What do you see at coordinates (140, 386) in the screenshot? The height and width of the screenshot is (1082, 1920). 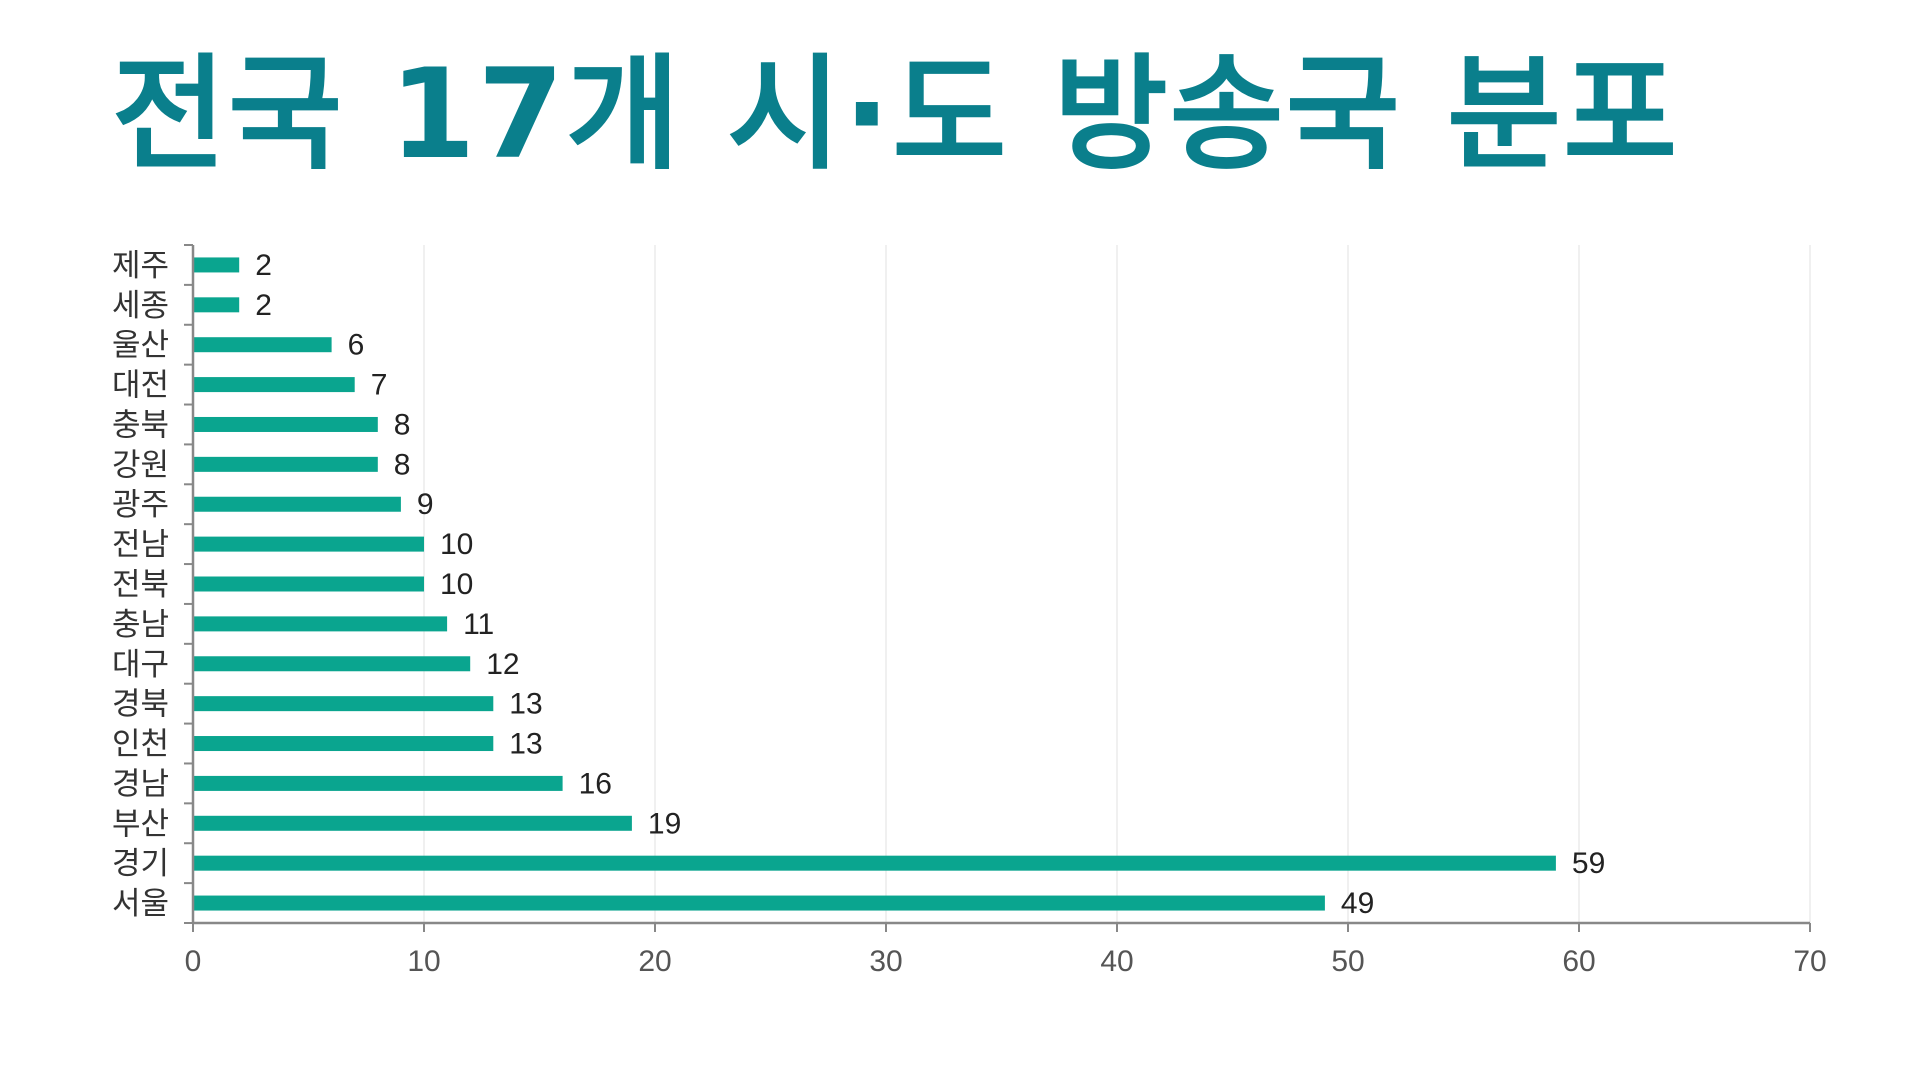 I see `category-label: 대전` at bounding box center [140, 386].